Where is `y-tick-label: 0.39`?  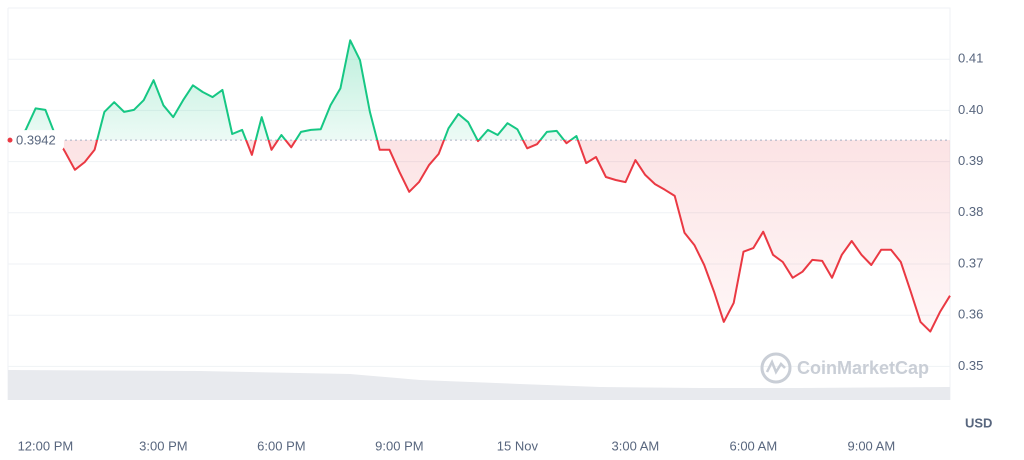
y-tick-label: 0.39 is located at coordinates (970, 160).